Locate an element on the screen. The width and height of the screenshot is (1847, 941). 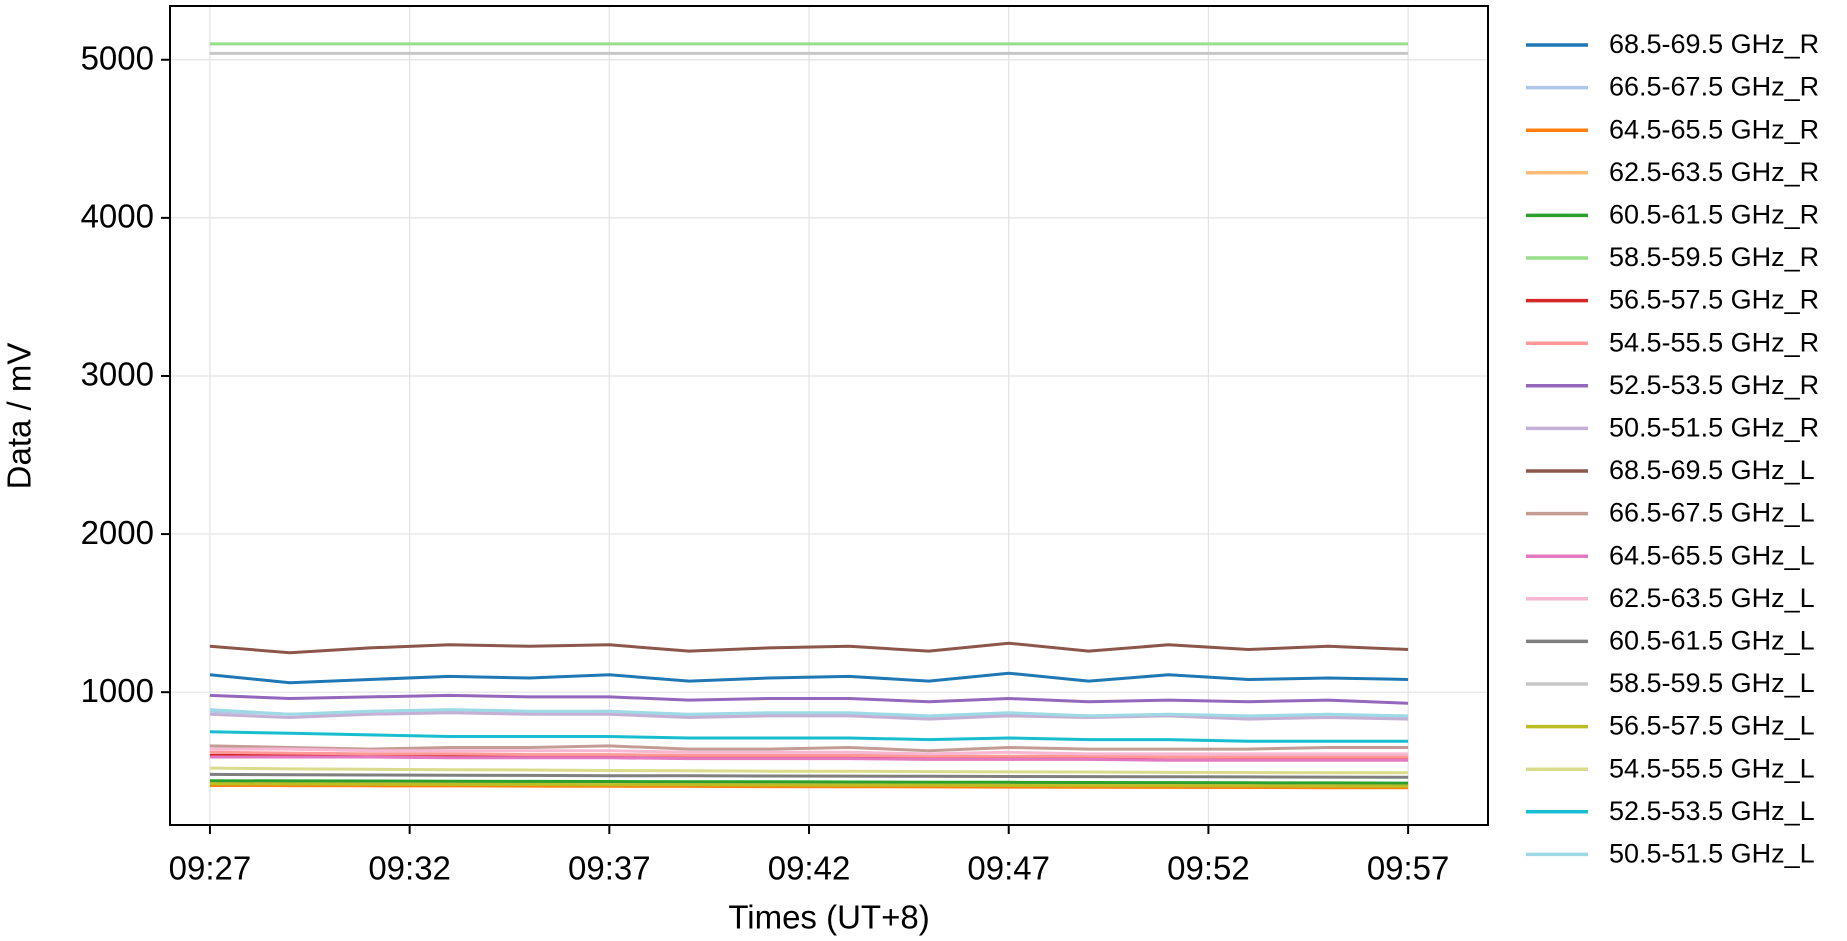
legend-label: 64.5-65.5 GHz_L is located at coordinates (1712, 555).